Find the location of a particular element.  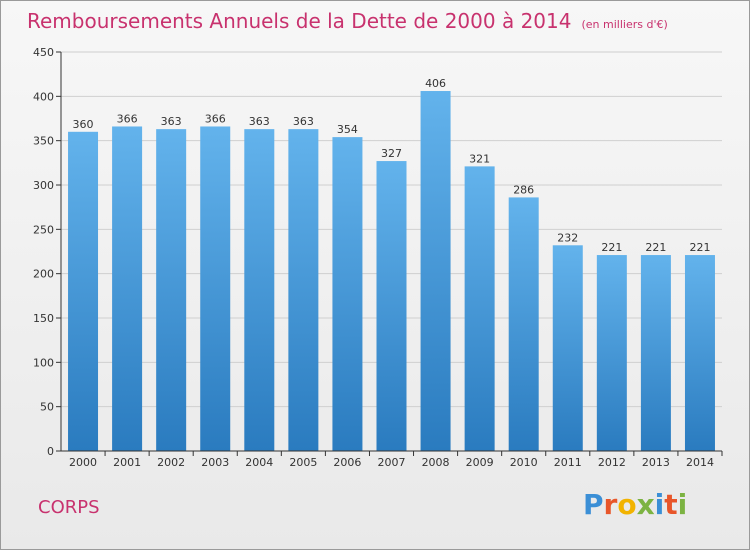

data-label: 327 is located at coordinates (391, 153).